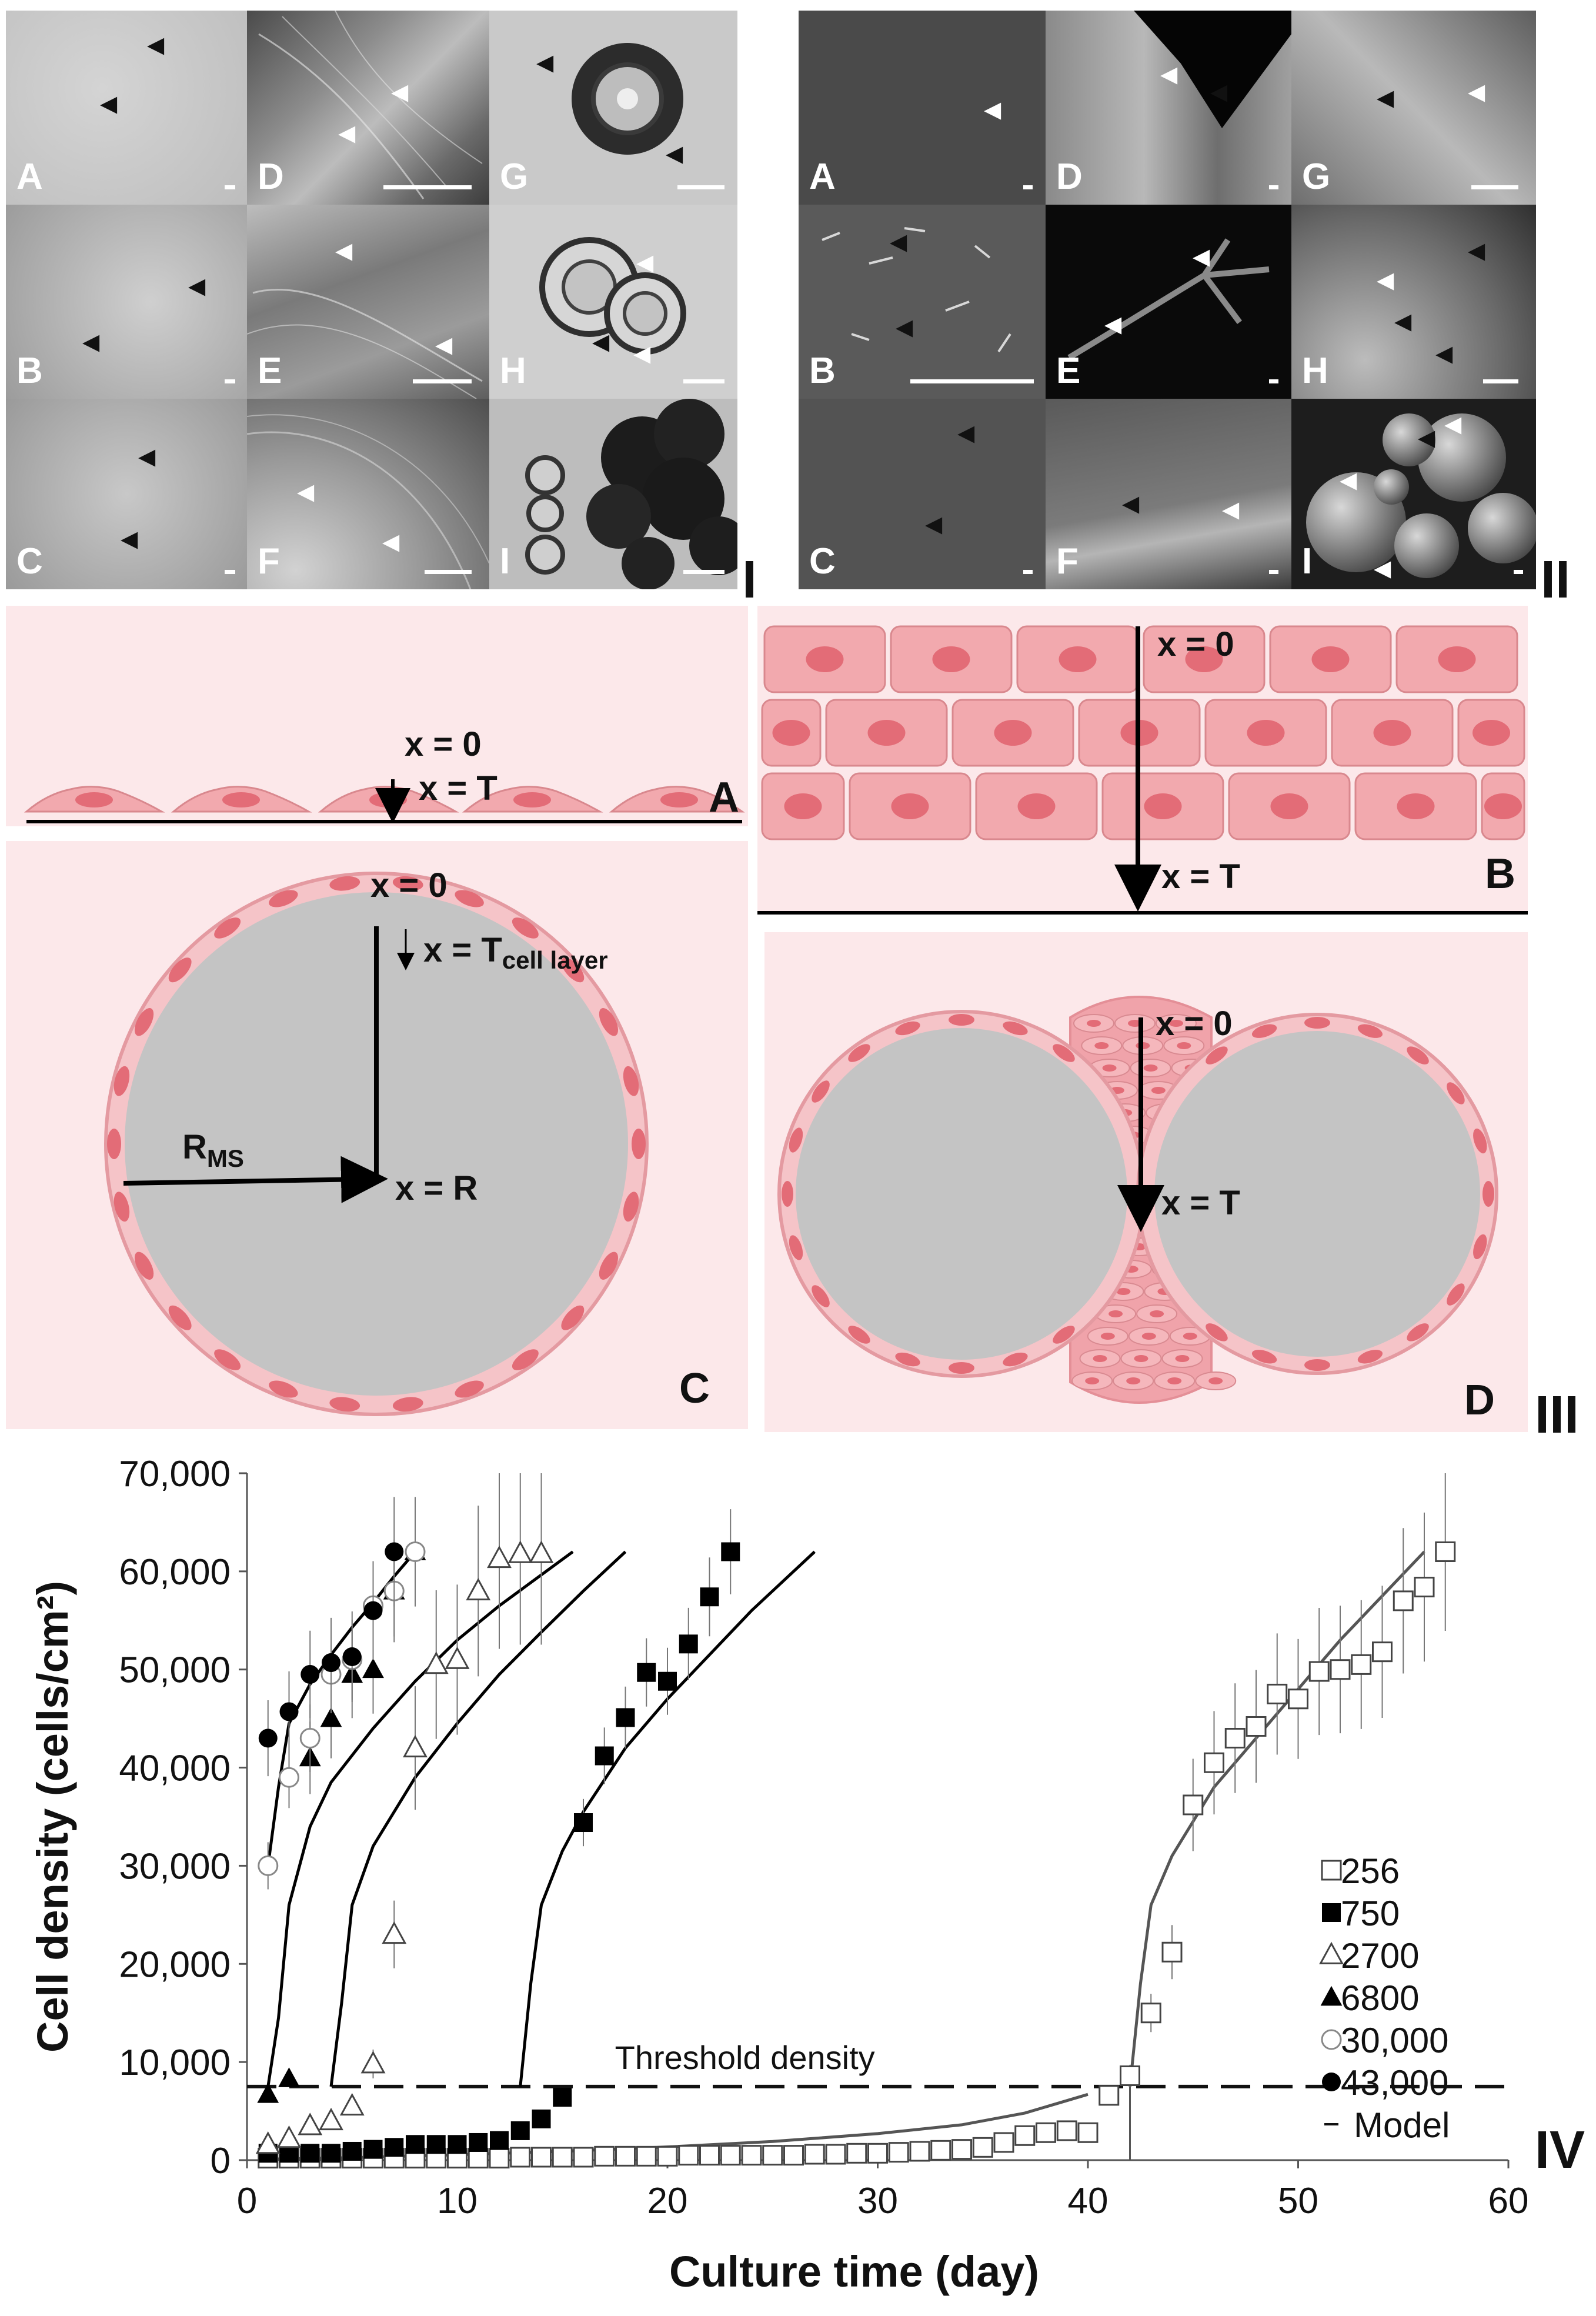  What do you see at coordinates (225, 1158) in the screenshot?
I see `label-R-sub: MS` at bounding box center [225, 1158].